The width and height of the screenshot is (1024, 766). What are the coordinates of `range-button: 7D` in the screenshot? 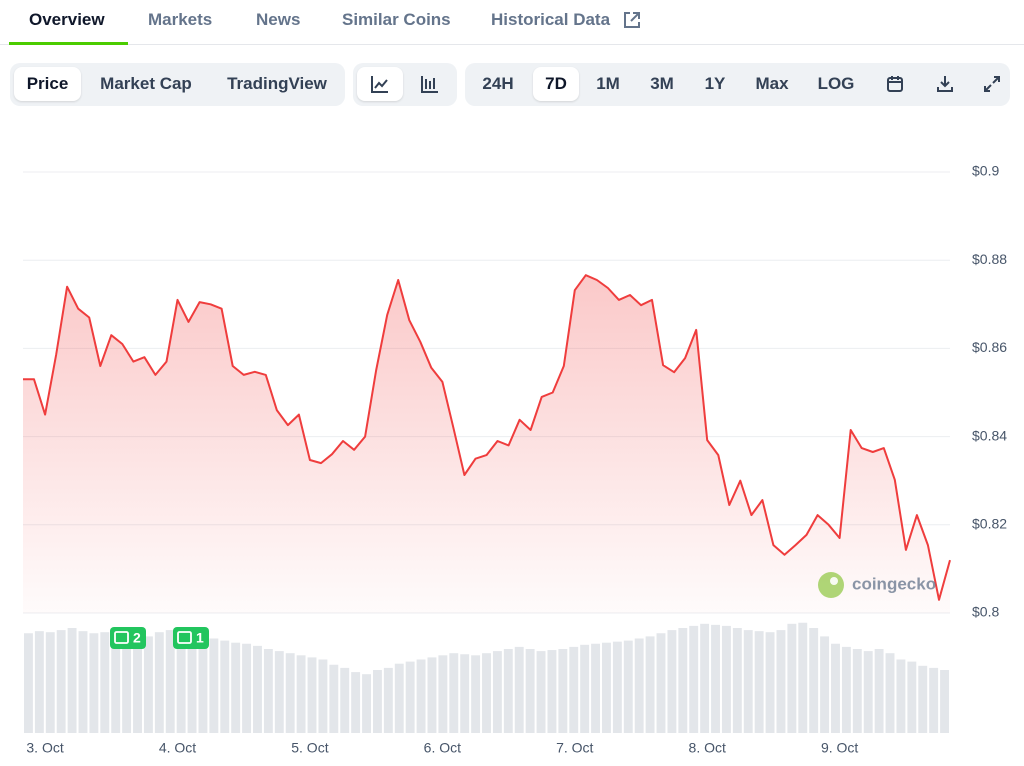 It's located at (556, 84).